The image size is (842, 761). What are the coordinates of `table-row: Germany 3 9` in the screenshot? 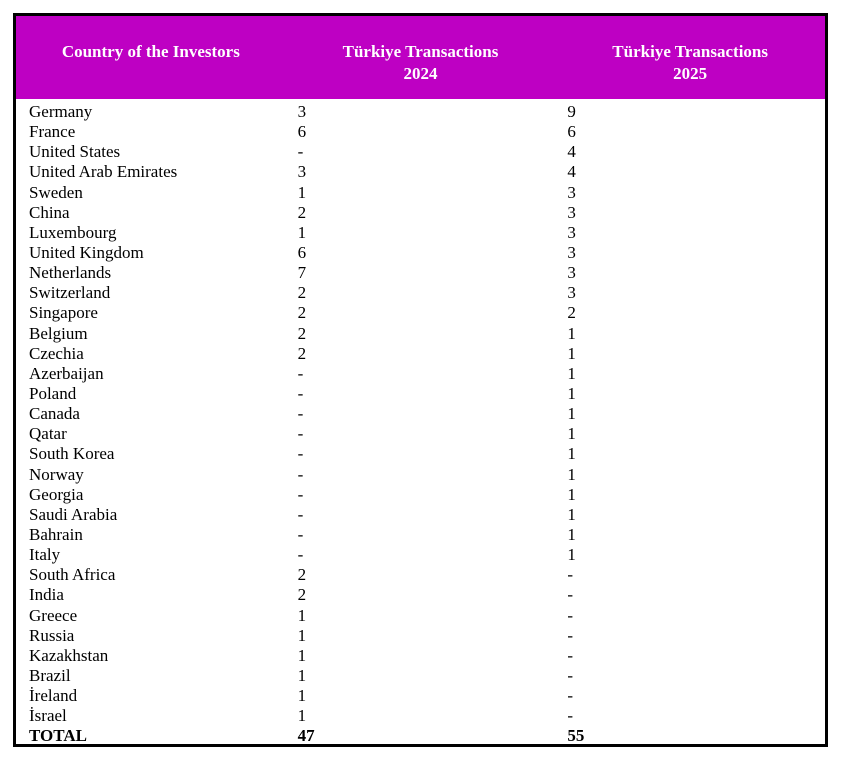 It's located at (420, 112).